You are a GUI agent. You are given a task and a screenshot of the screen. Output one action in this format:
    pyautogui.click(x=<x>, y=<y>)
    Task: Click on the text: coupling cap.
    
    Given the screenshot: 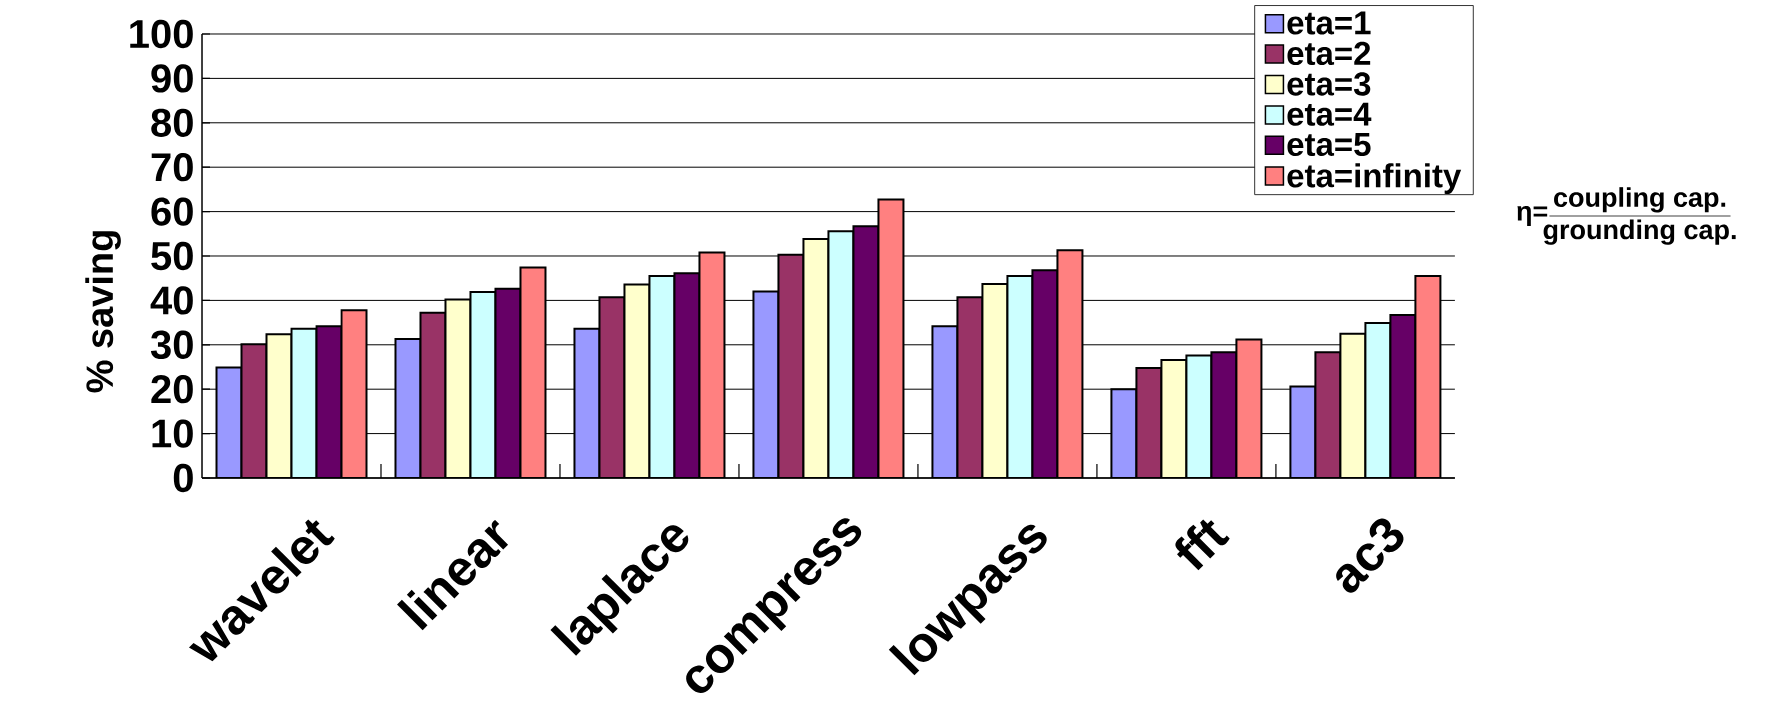 What is the action you would take?
    pyautogui.click(x=1640, y=200)
    